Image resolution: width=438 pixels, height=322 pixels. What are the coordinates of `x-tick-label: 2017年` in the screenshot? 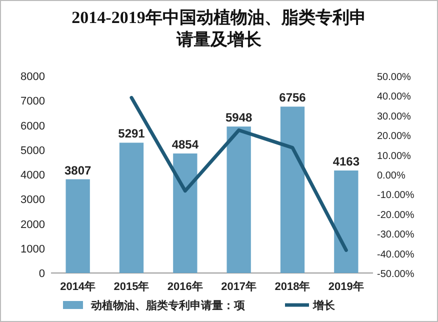 It's located at (239, 286).